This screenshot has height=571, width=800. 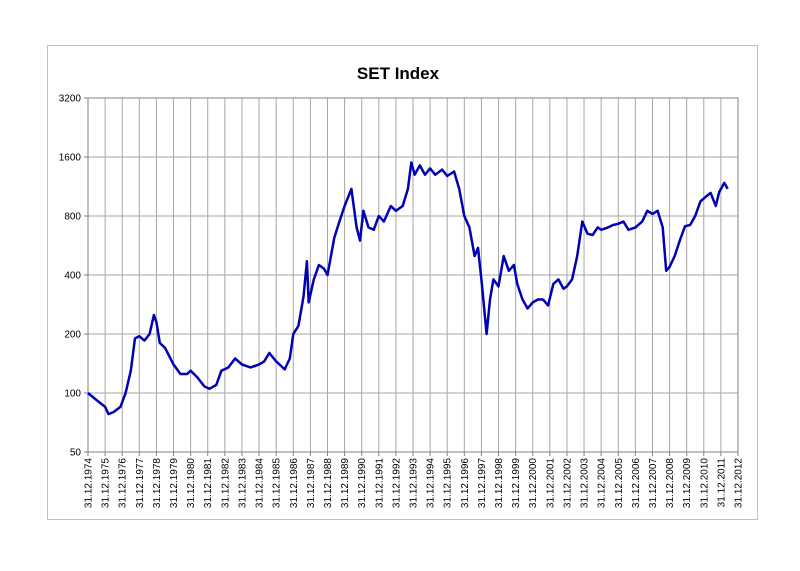 What do you see at coordinates (157, 483) in the screenshot?
I see `x-tick-label: 31.12.1978` at bounding box center [157, 483].